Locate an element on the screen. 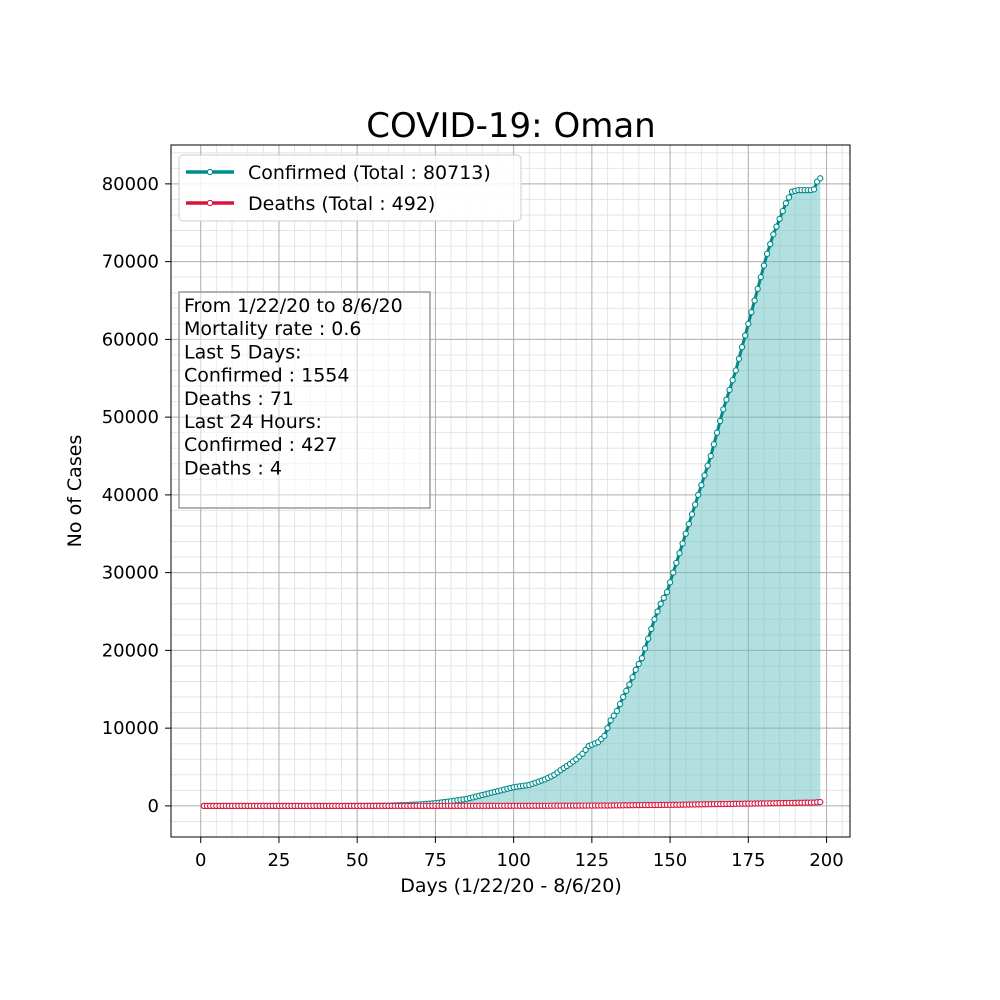 Image resolution: width=1000 pixels, height=1000 pixels. info-line: Deaths : 71 is located at coordinates (239, 399).